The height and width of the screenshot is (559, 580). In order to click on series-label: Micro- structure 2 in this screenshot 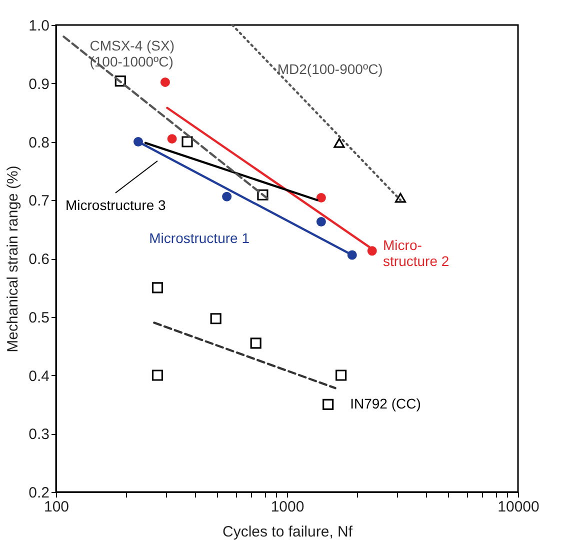, I will do `click(416, 252)`.